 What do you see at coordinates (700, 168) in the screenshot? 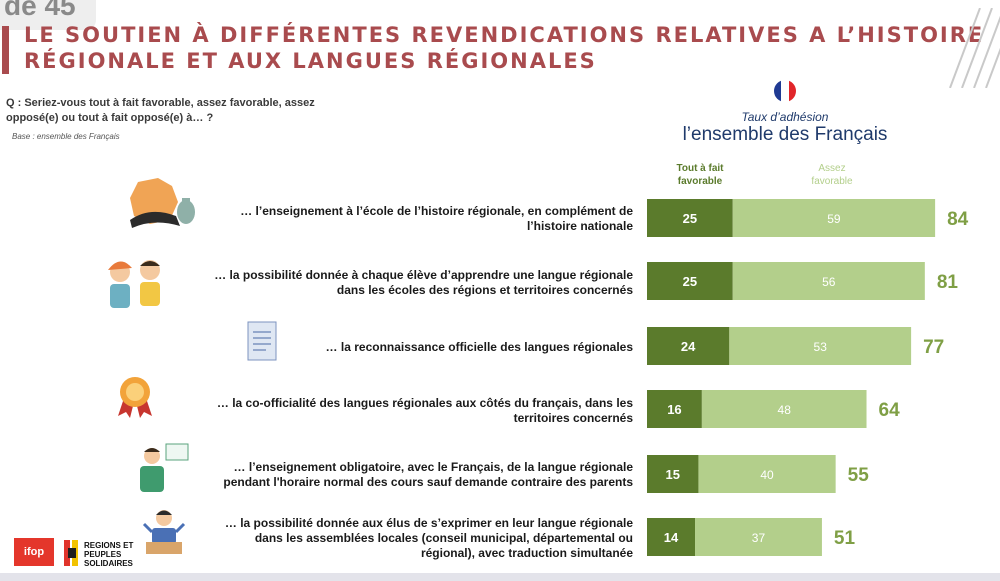
I see `legend-dark-line-1: Tout à fait` at bounding box center [700, 168].